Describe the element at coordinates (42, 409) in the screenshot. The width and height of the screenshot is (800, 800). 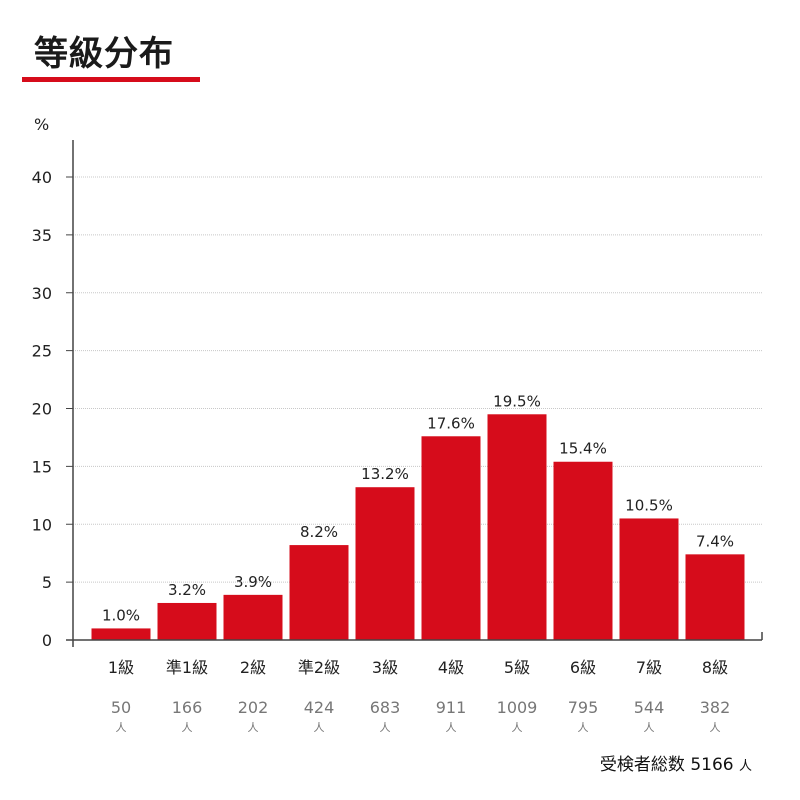
I see `y-tick-label: 20` at that location.